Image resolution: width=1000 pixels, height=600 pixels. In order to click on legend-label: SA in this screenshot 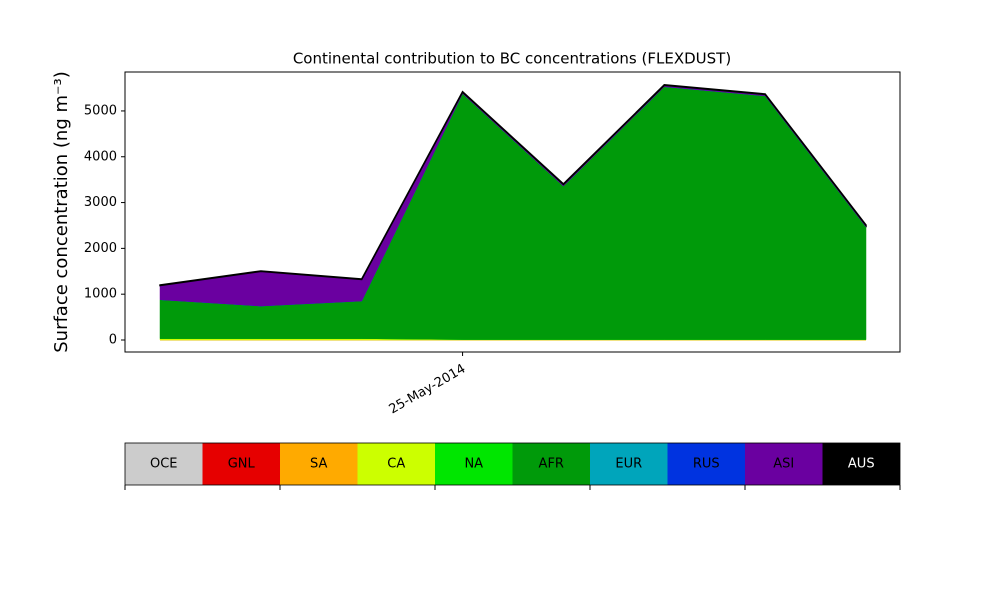, I will do `click(318, 464)`.